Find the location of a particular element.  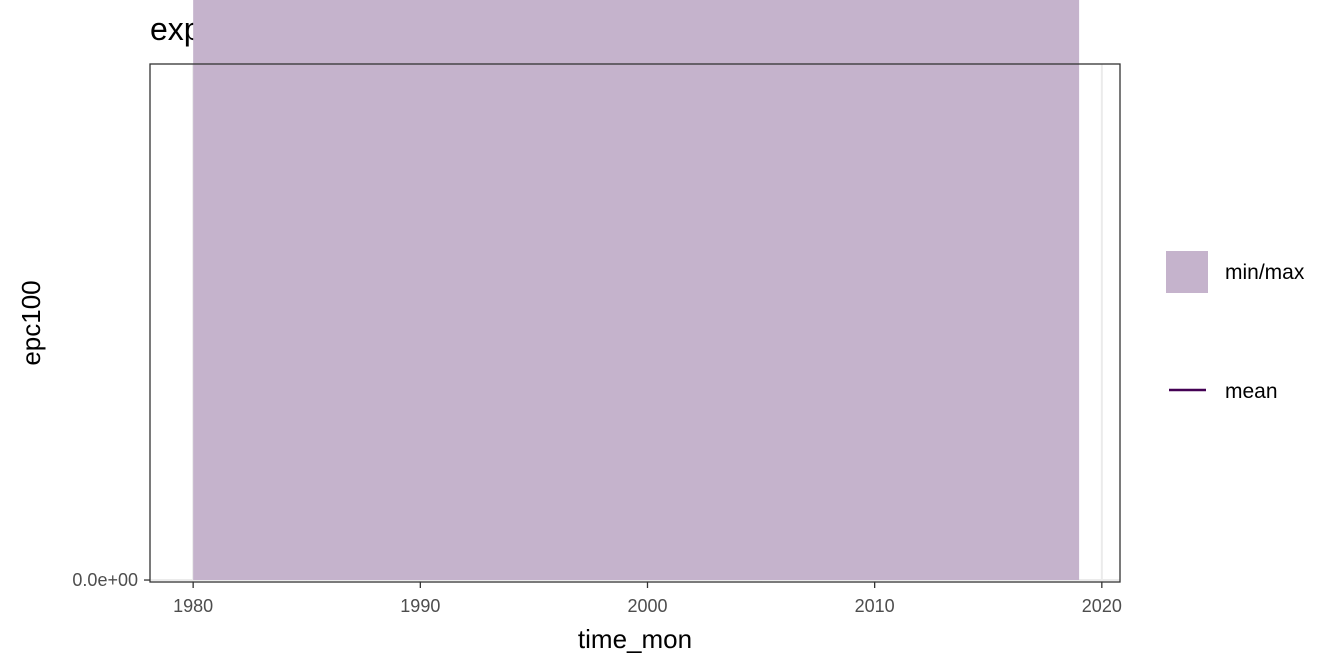

x-tick-label: 2000 is located at coordinates (647, 606).